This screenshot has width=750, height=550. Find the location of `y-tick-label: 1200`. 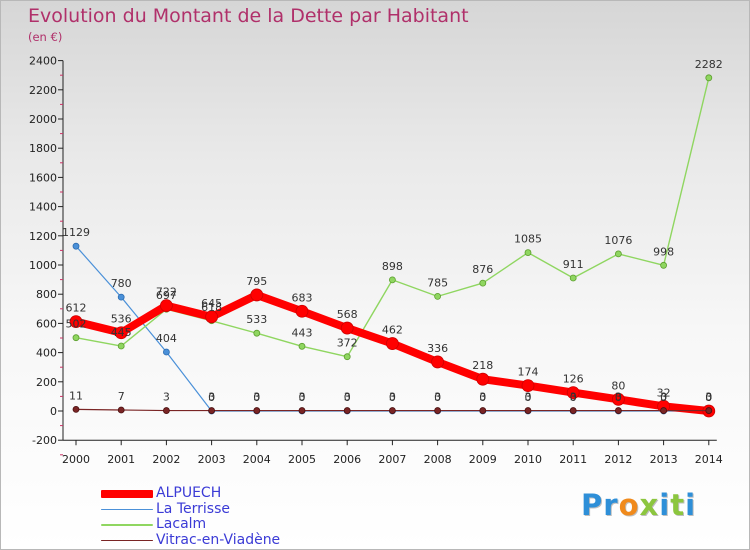

y-tick-label: 1200 is located at coordinates (43, 236).